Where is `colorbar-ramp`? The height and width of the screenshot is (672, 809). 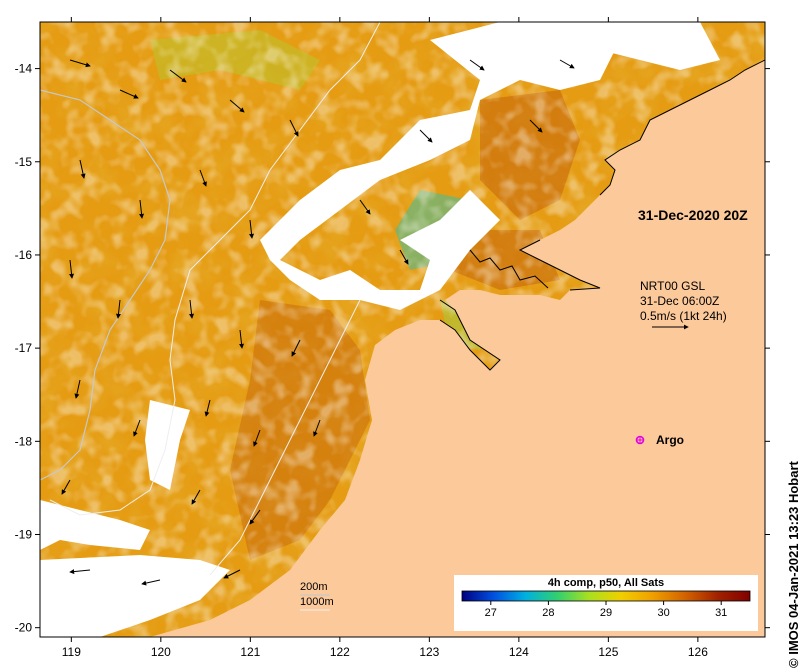
colorbar-ramp is located at coordinates (606, 596).